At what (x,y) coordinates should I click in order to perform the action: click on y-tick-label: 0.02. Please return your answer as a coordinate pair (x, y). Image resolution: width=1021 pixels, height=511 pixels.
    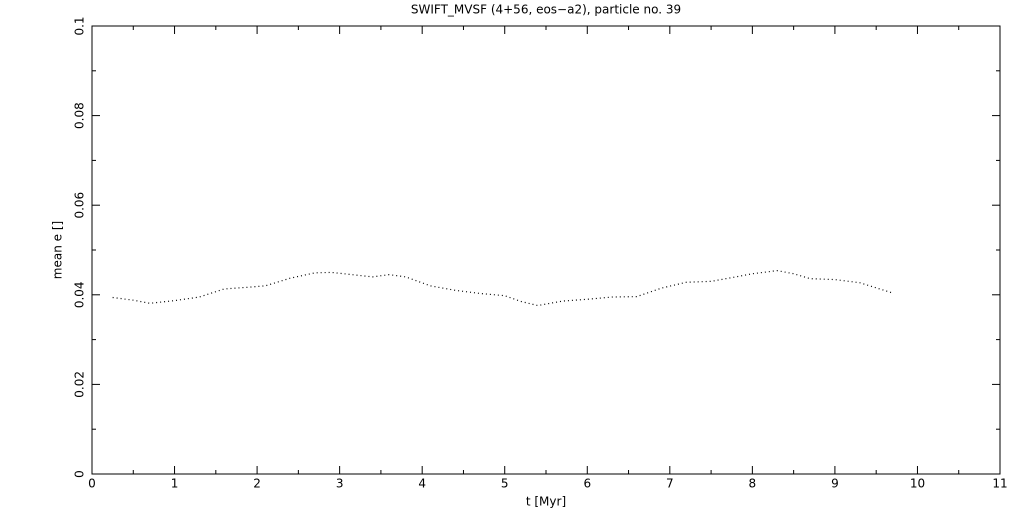
    Looking at the image, I should click on (80, 384).